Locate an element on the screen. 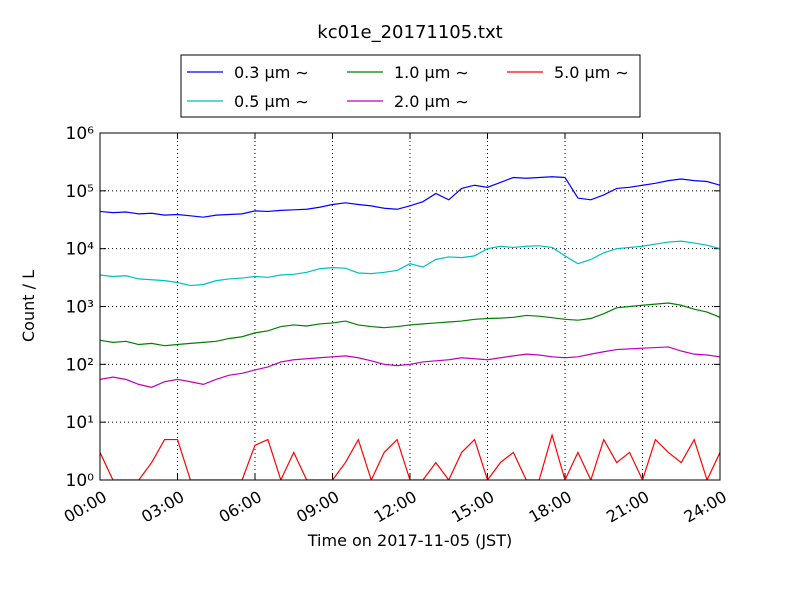 The image size is (800, 600). x-axis-label: Time on 2017-11-05 (JST) is located at coordinates (409, 540).